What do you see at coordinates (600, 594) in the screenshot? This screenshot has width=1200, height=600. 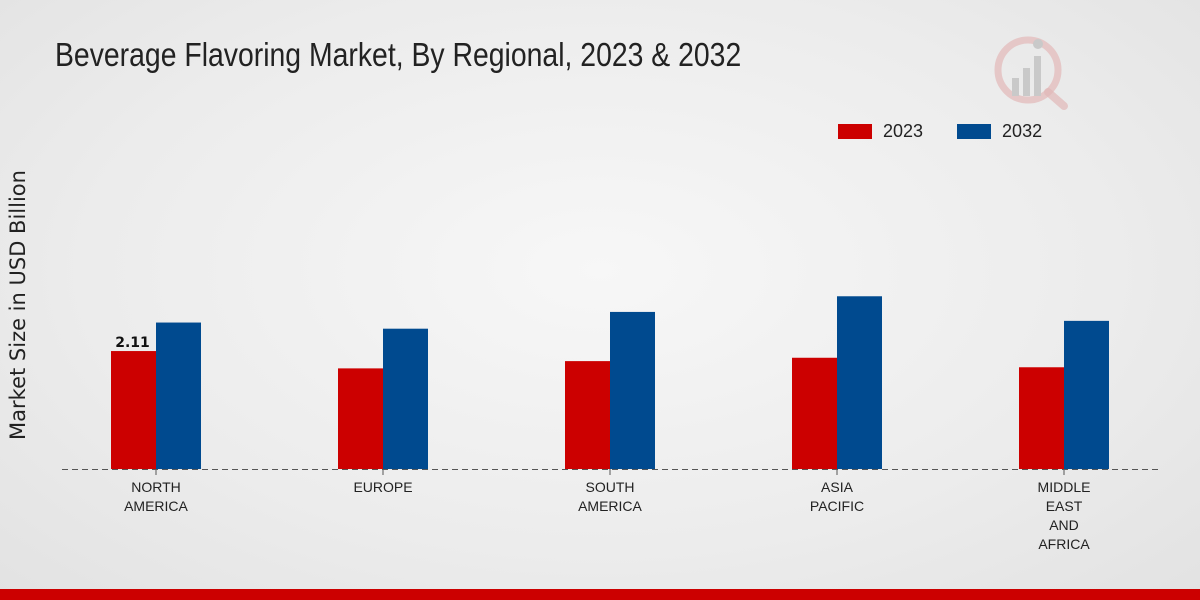 I see `footer-bar` at bounding box center [600, 594].